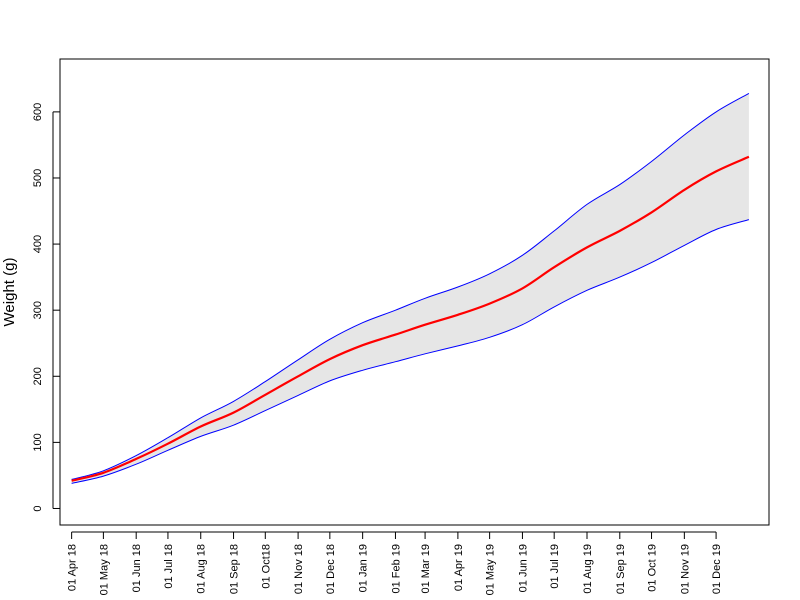 This screenshot has width=800, height=600. What do you see at coordinates (523, 568) in the screenshot?
I see `x-tick-label: 01 Jun 19` at bounding box center [523, 568].